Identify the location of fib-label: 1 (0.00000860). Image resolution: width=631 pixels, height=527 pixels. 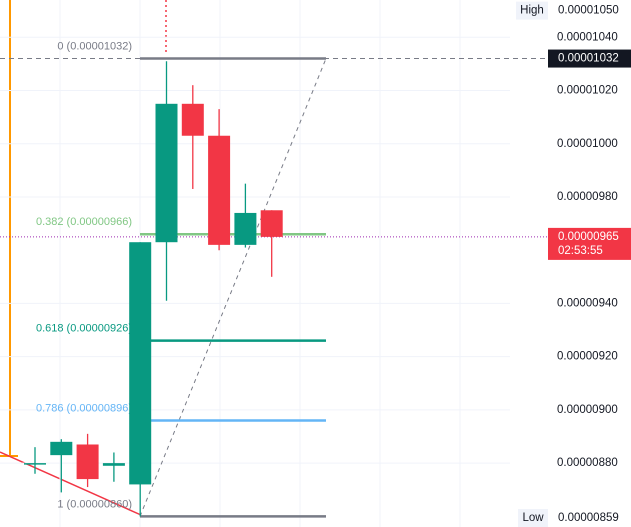
(94, 504).